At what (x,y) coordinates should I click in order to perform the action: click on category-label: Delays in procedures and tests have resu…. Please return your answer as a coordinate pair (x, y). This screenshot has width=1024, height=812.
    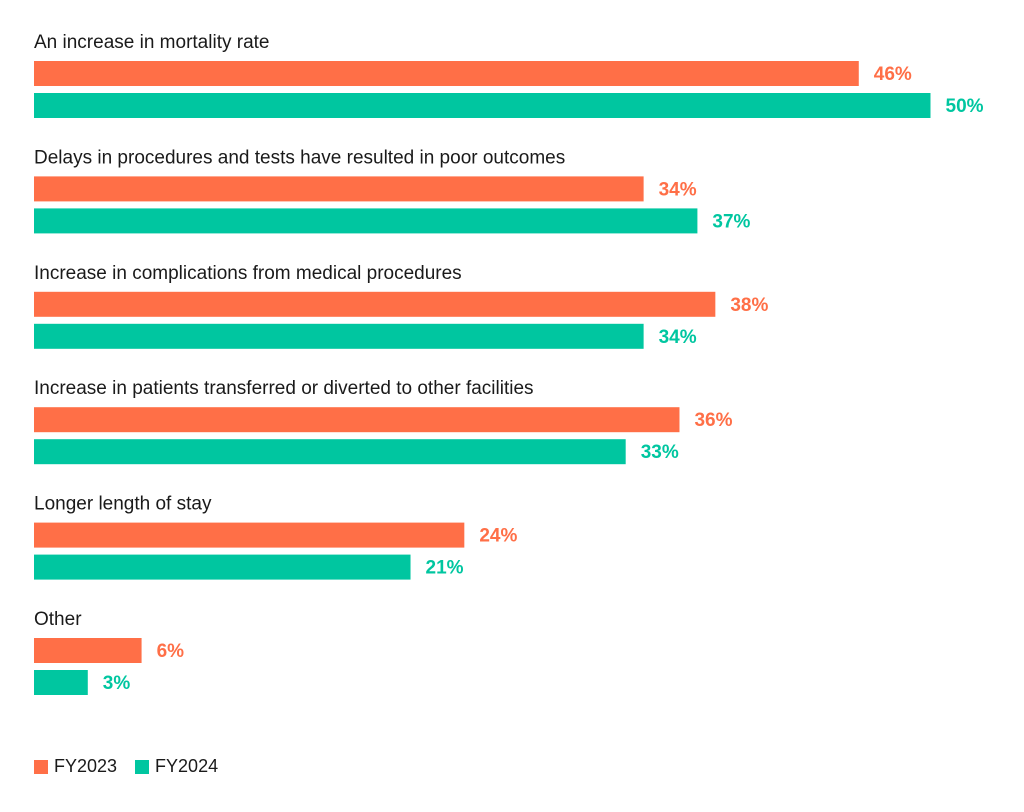
    Looking at the image, I should click on (299, 157).